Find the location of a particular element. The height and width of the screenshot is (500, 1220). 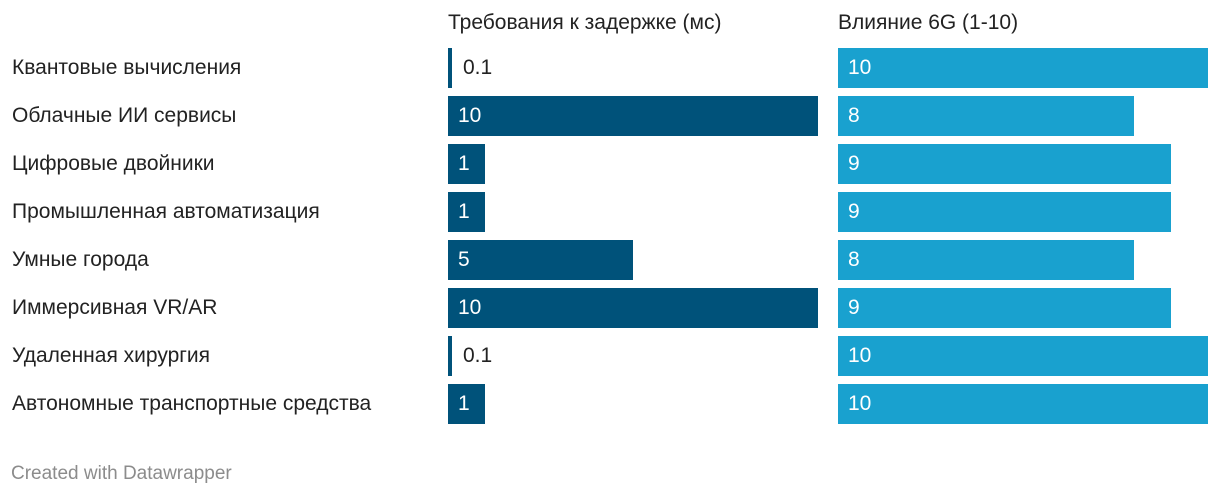

category-label: Удаленная хирургия is located at coordinates (111, 355).